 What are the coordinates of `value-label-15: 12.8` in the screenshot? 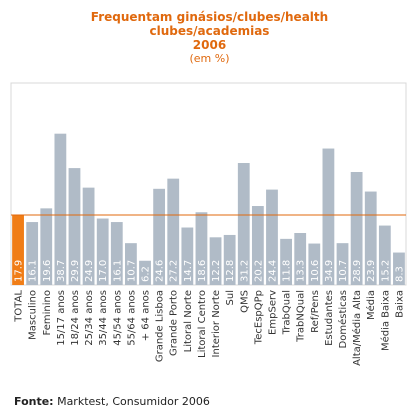 It's located at (230, 271).